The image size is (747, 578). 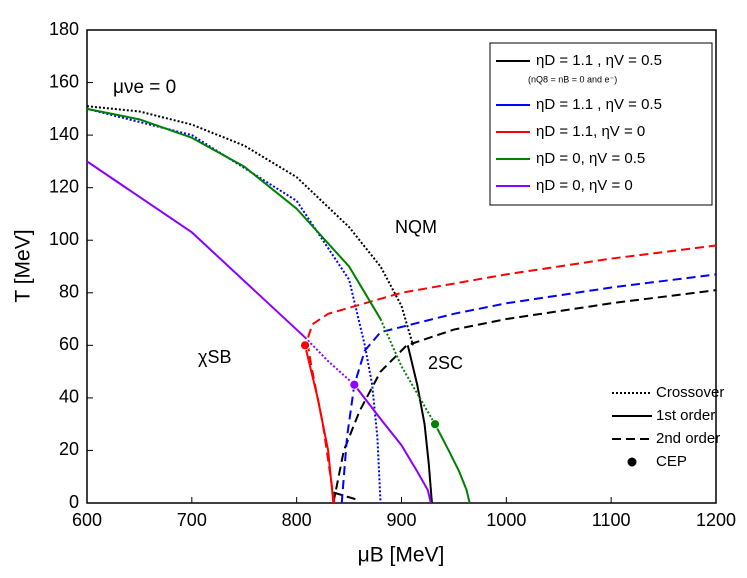 What do you see at coordinates (74, 502) in the screenshot?
I see `y-tick-label: 0` at bounding box center [74, 502].